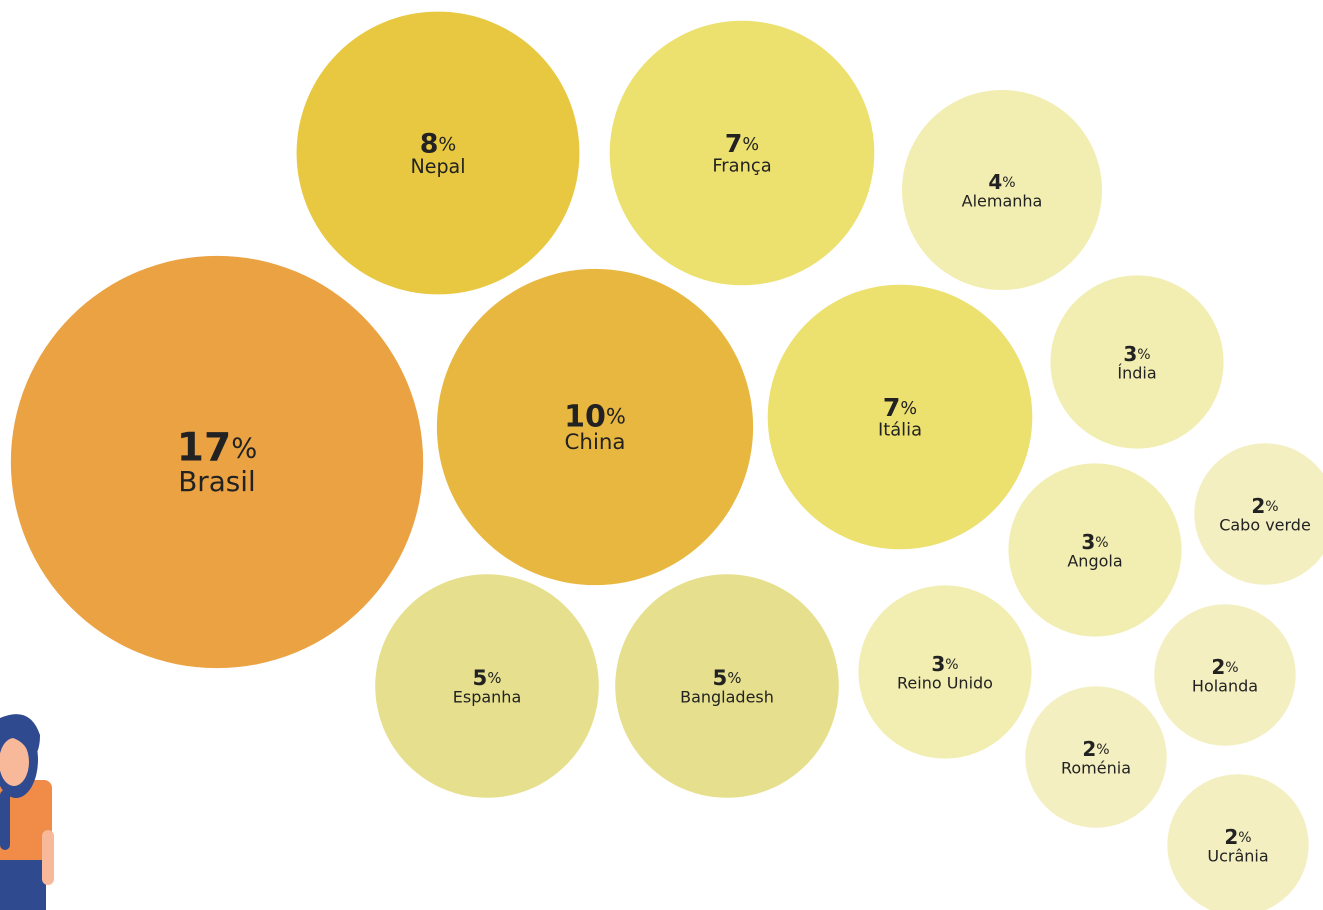 The height and width of the screenshot is (910, 1323). Describe the element at coordinates (487, 697) in the screenshot. I see `category-label: Espanha` at that location.